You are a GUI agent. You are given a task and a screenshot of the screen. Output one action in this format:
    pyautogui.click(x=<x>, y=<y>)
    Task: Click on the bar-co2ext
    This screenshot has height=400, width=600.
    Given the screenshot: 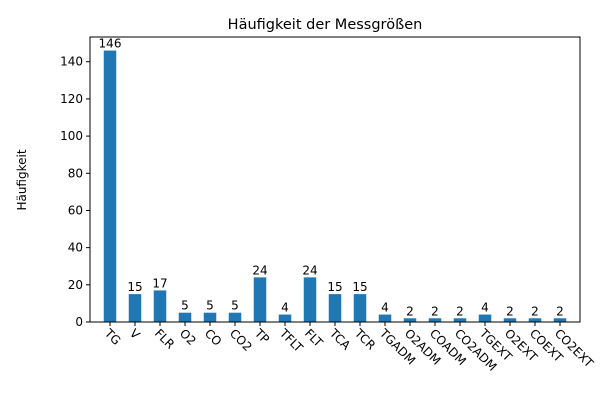 What is the action you would take?
    pyautogui.click(x=560, y=320)
    